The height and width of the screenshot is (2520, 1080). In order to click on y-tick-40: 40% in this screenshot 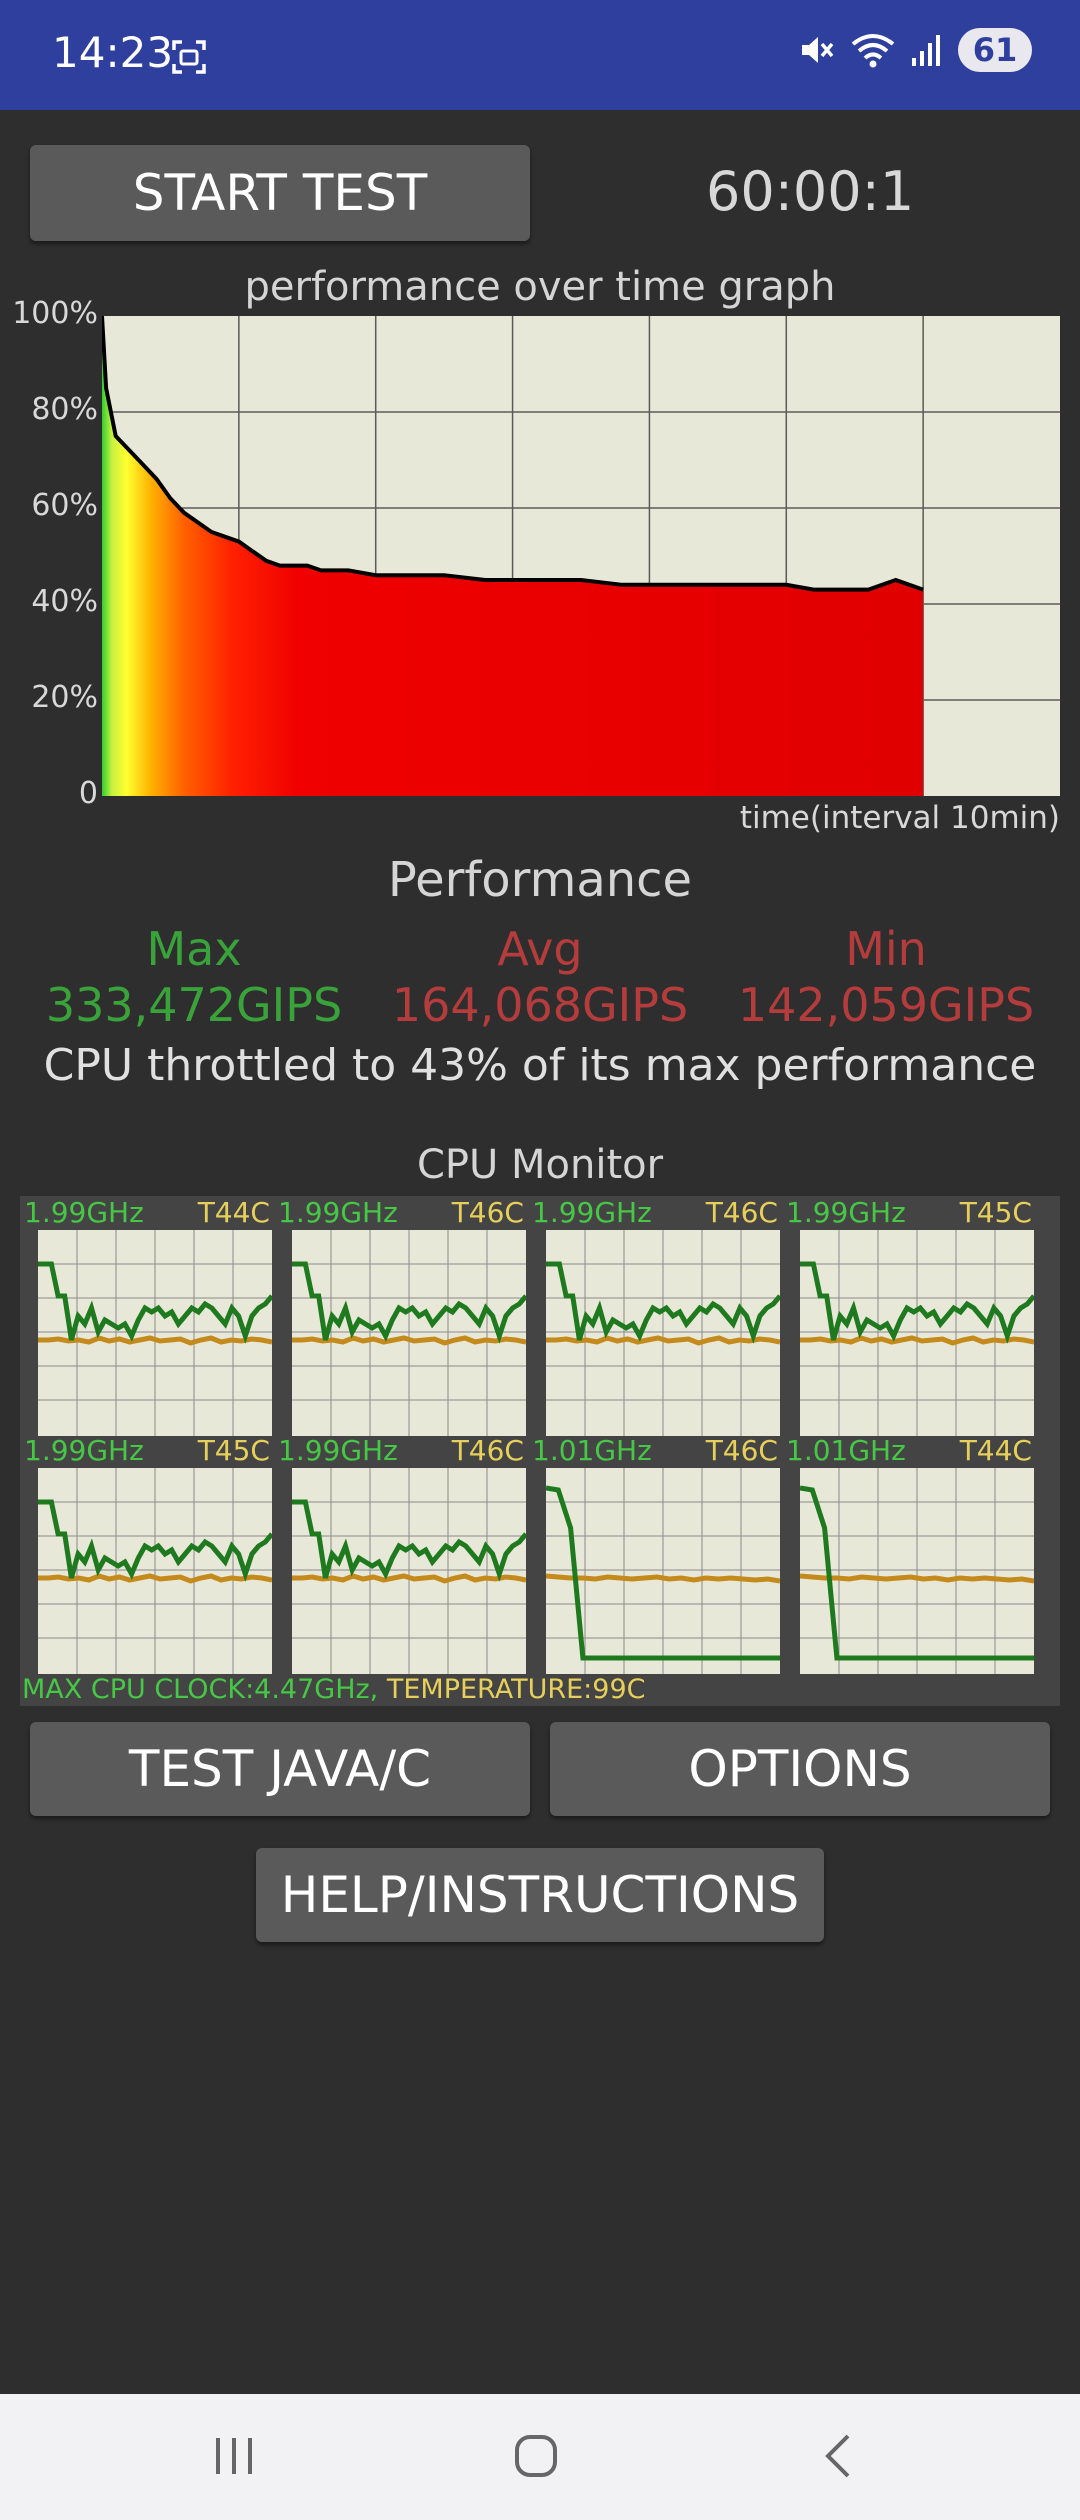, I will do `click(64, 601)`.